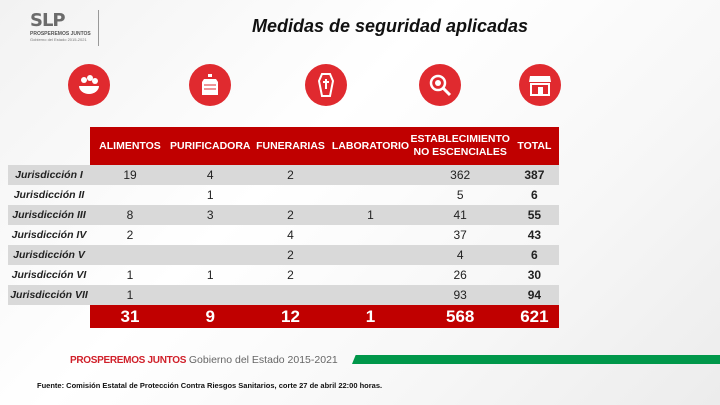 The width and height of the screenshot is (720, 405). Describe the element at coordinates (58, 39) in the screenshot. I see `logo-gov: Gobierno del Estado 2015-2021` at that location.